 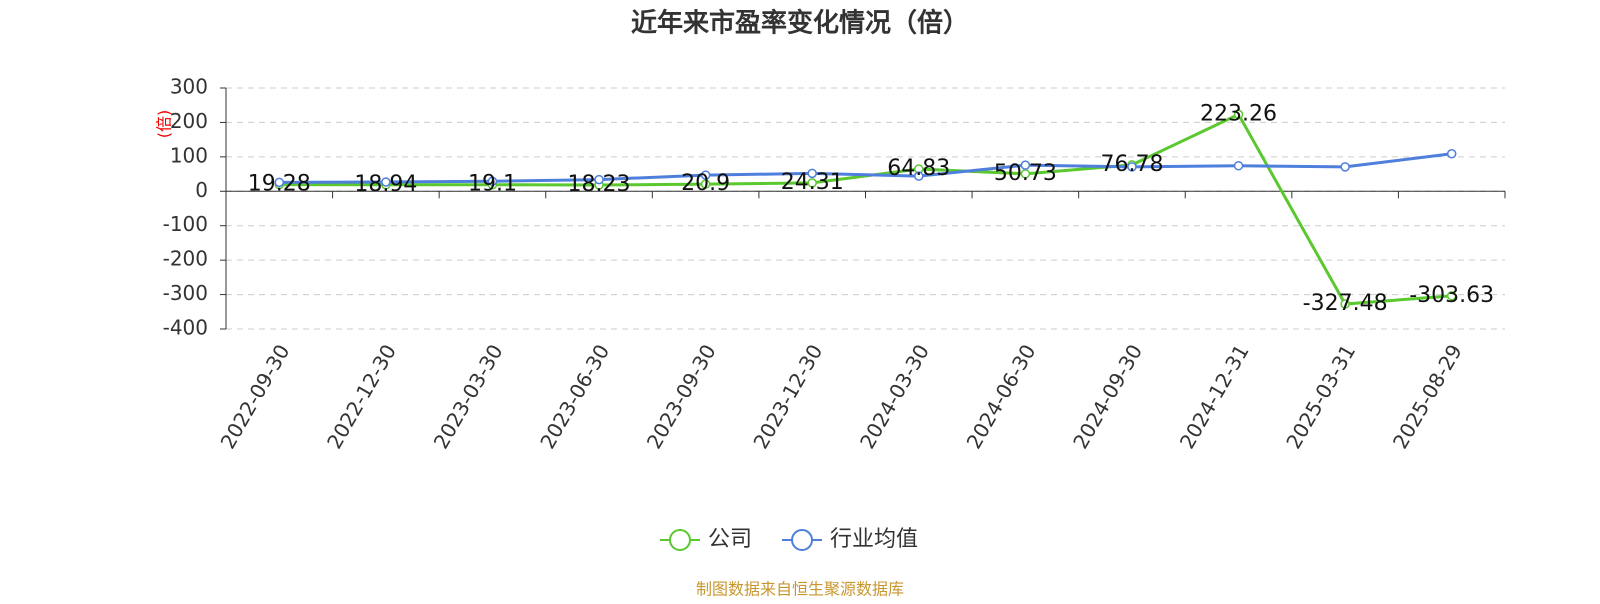 What do you see at coordinates (468, 396) in the screenshot?
I see `x-tick-label: 2023-03-30` at bounding box center [468, 396].